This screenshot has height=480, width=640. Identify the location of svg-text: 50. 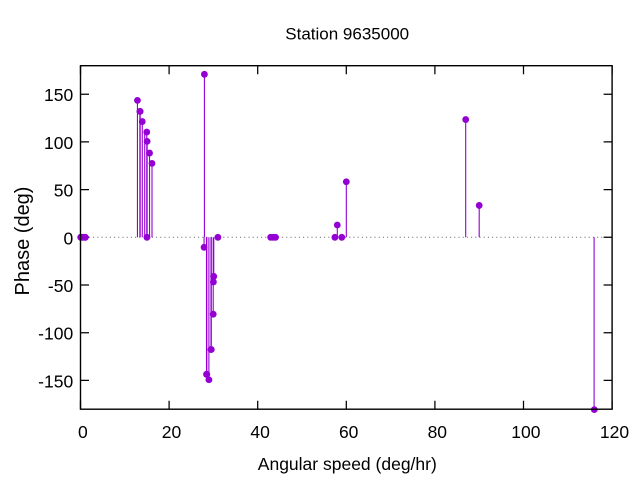
(64, 191).